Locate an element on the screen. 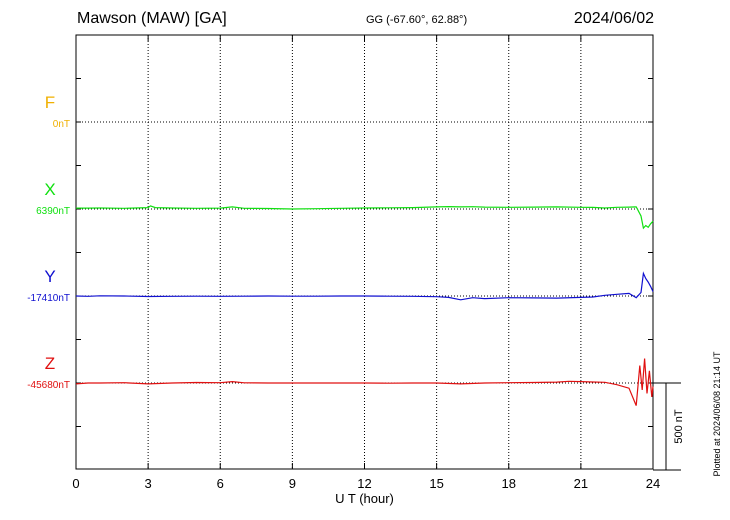 This screenshot has width=730, height=520. x-tick-label: 24 is located at coordinates (653, 483).